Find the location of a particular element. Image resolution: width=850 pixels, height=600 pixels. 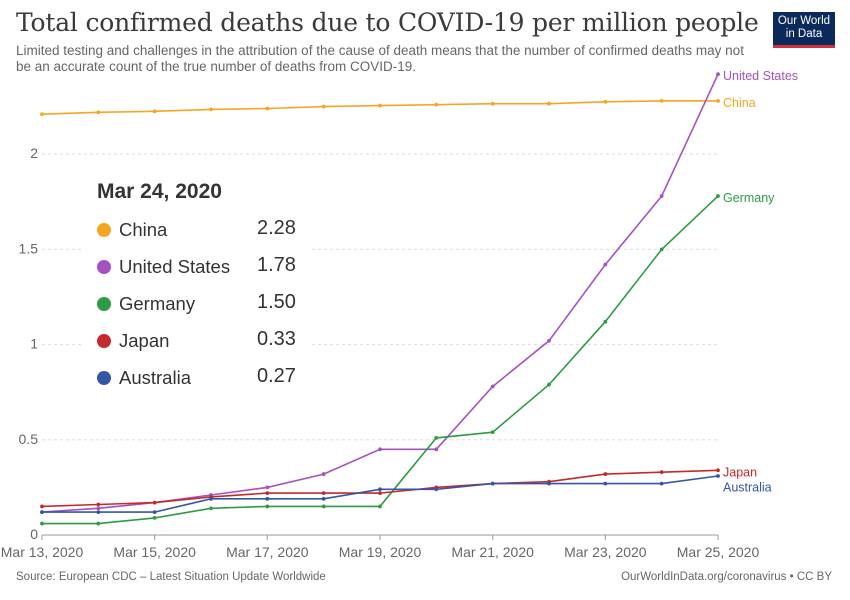

tooltip-row-name: Germany is located at coordinates (157, 303).